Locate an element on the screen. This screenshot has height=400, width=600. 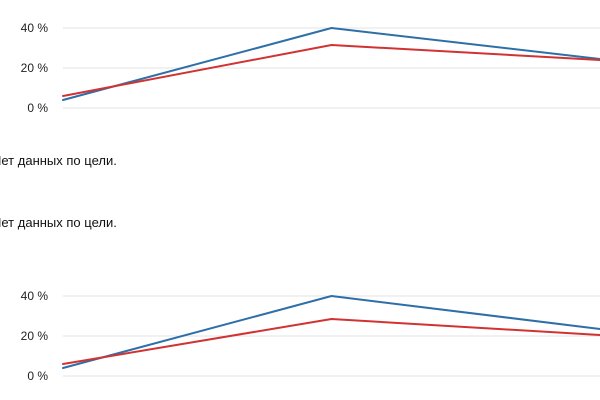
y-axis-ticks-bottom: 40 % 20 % 0 % is located at coordinates (35, 336).